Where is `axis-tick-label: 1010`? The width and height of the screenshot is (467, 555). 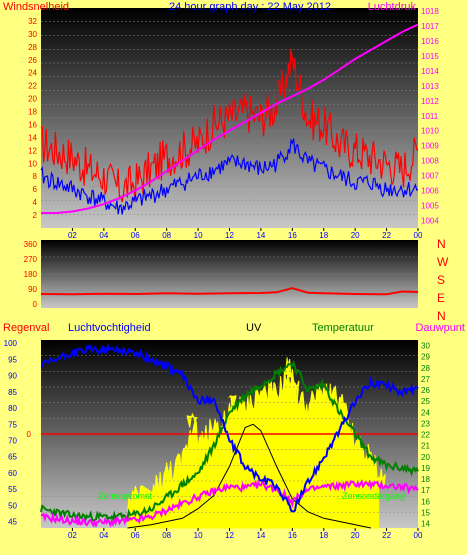 axis-tick-label: 1010 is located at coordinates (430, 131).